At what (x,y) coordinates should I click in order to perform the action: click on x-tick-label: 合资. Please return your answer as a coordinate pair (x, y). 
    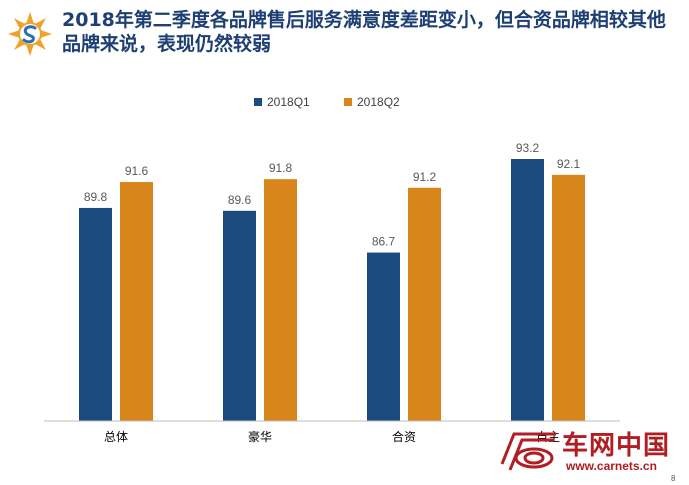
    Looking at the image, I should click on (404, 436).